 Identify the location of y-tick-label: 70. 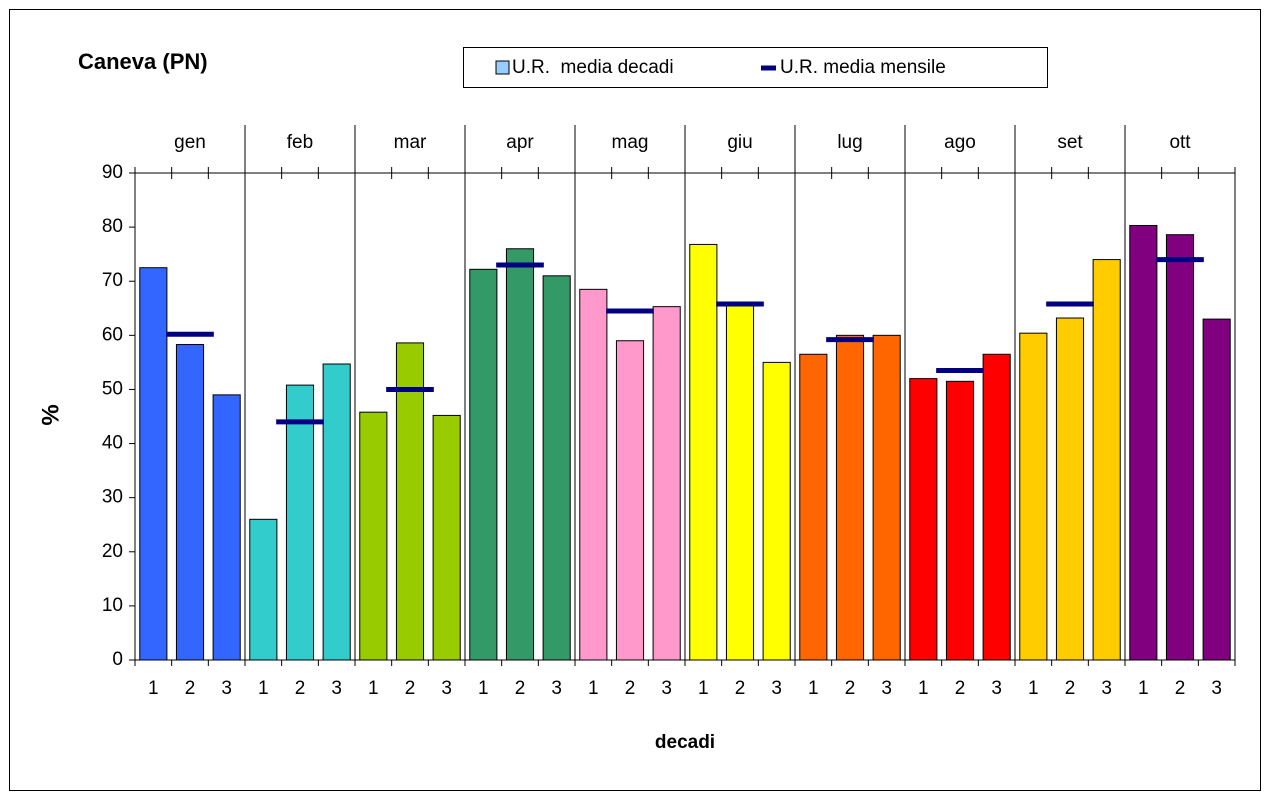
(112, 280).